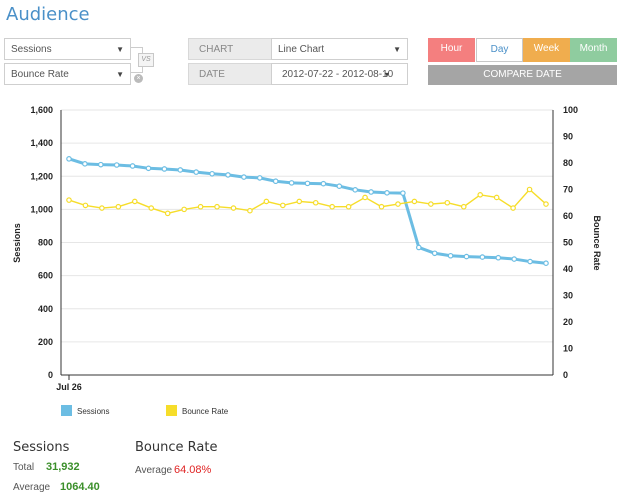 The height and width of the screenshot is (503, 630). What do you see at coordinates (69, 387) in the screenshot?
I see `x-tick-label: Jul 26` at bounding box center [69, 387].